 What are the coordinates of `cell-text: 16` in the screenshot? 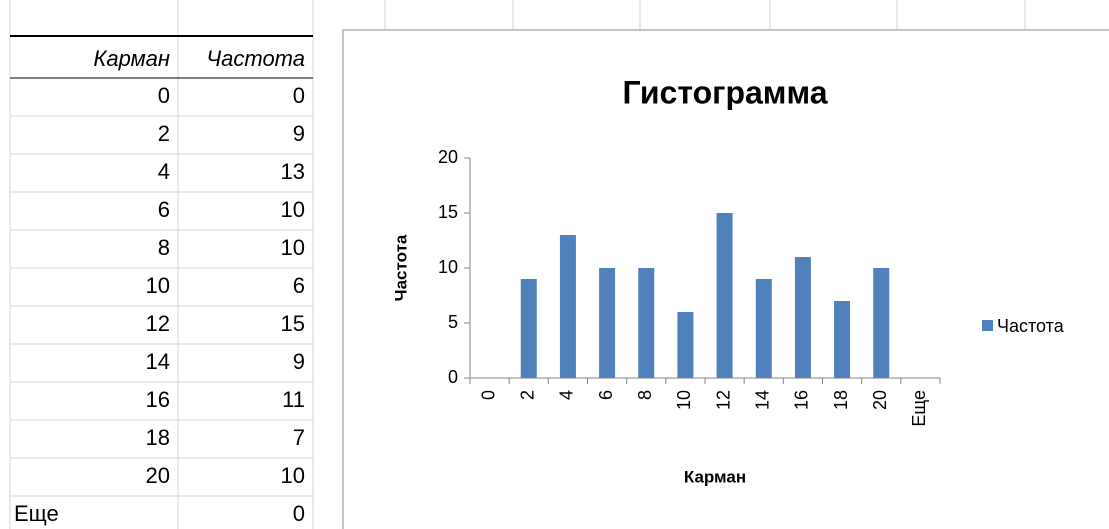 It's located at (158, 399).